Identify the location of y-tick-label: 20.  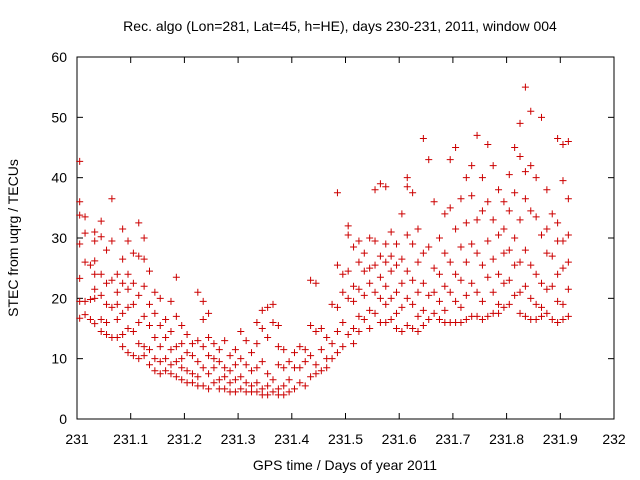
(59, 298).